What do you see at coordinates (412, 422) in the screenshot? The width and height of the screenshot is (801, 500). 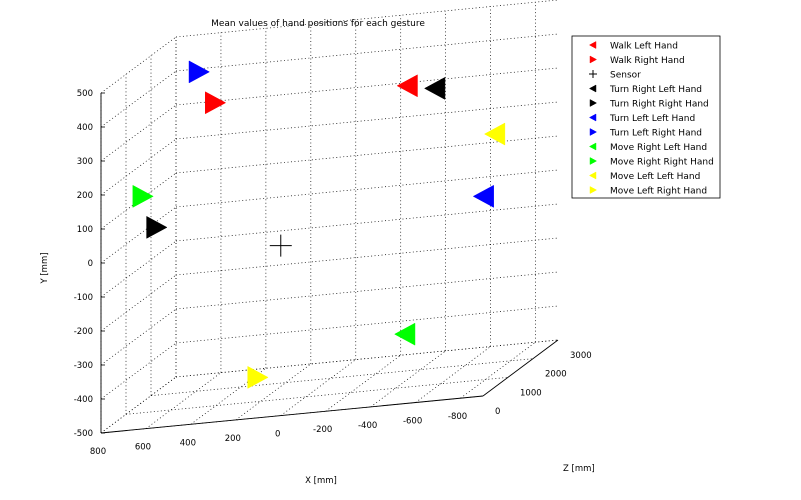 I see `x-tick-label: -600` at bounding box center [412, 422].